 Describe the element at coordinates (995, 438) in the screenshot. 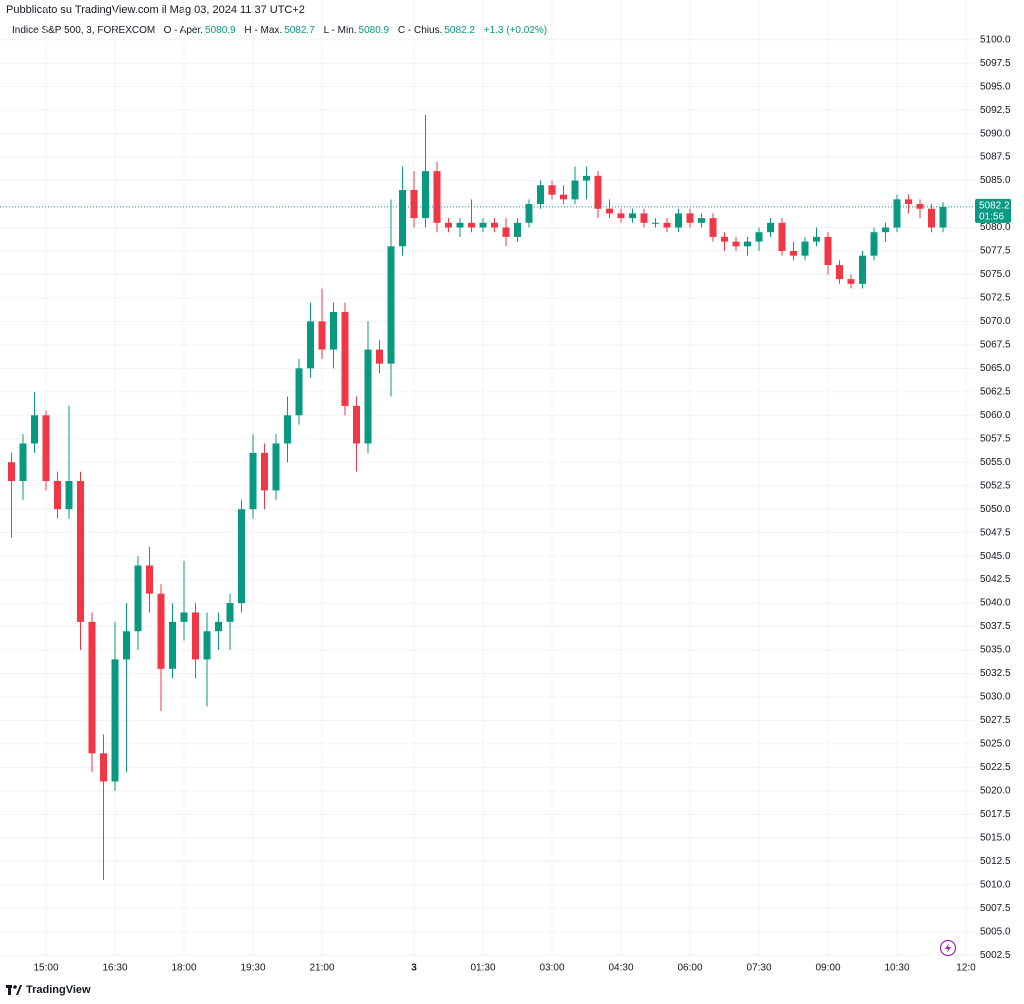

I see `y-tick-label: 5057.5` at that location.